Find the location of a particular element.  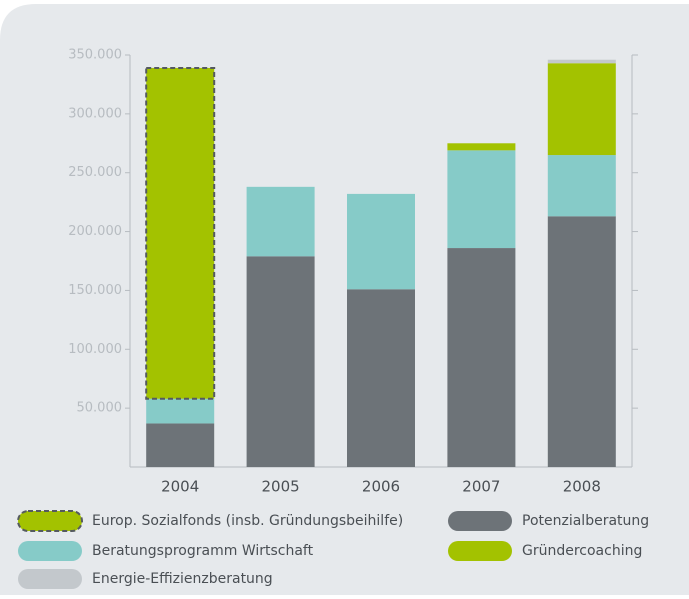

y-tick-label: 150.000 is located at coordinates (95, 290).